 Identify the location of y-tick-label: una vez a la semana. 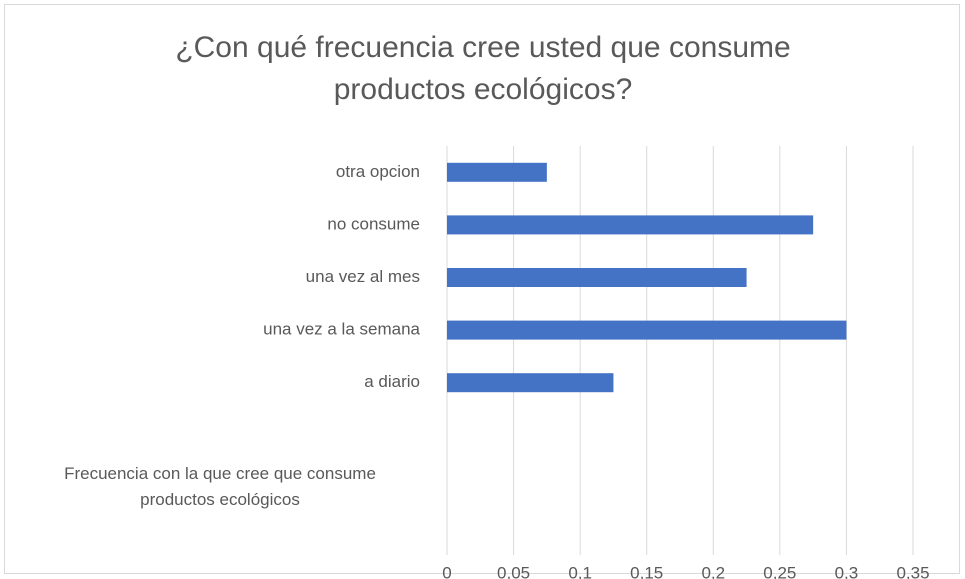
(341, 329).